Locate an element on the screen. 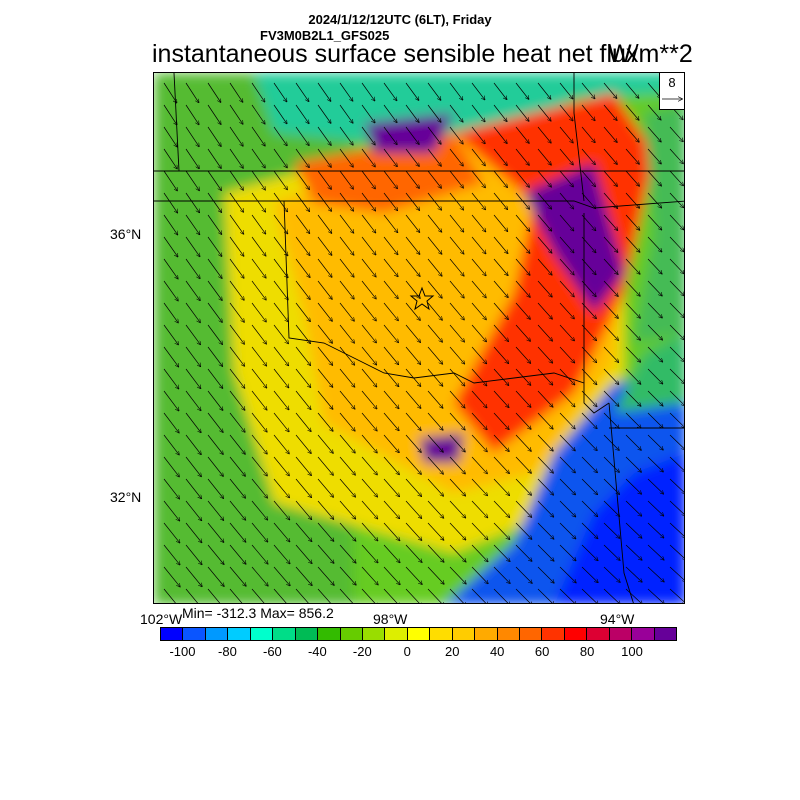 The image size is (800, 800). colorbar-tick-label: 100 is located at coordinates (632, 651).